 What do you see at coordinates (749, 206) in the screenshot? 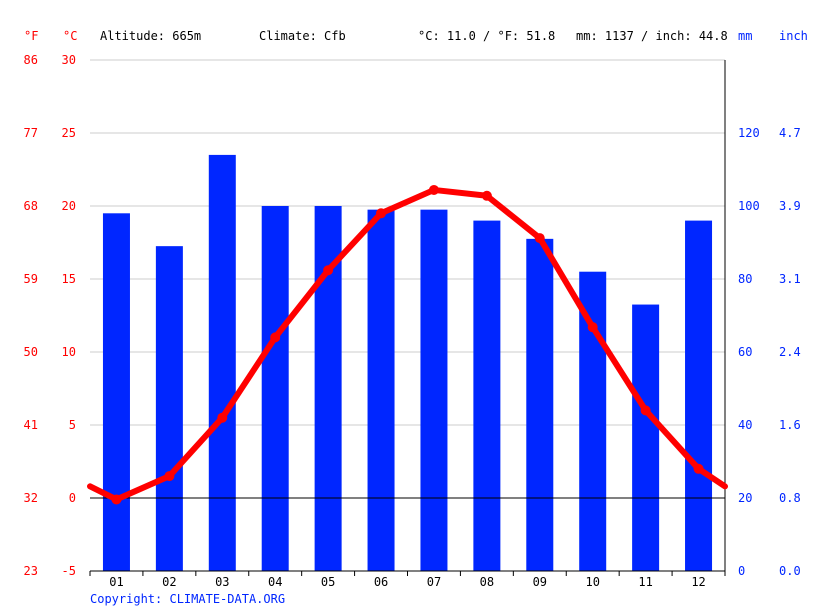
I see `mm-tick-label: 100` at bounding box center [749, 206].